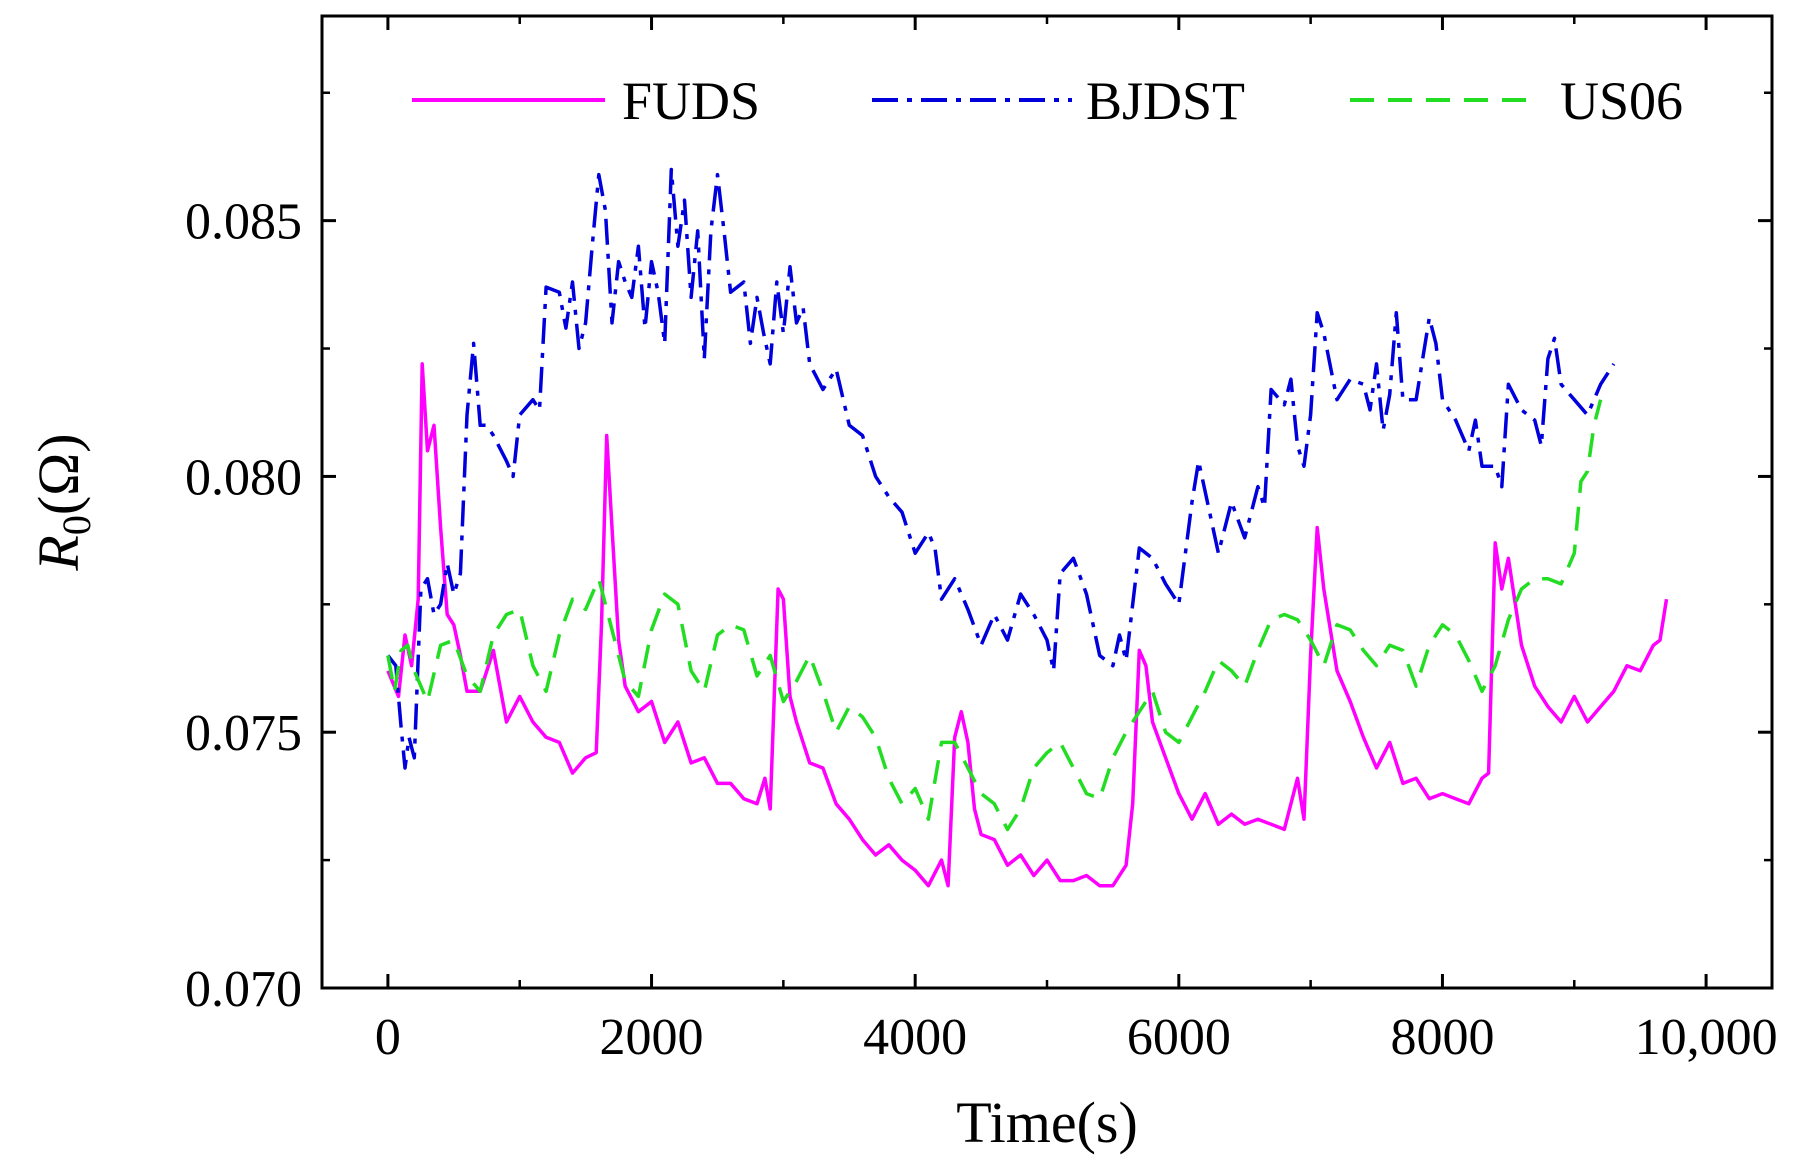 This screenshot has height=1174, width=1814. What do you see at coordinates (58, 474) in the screenshot?
I see `y-axis-title-unit: (Ω)` at bounding box center [58, 474].